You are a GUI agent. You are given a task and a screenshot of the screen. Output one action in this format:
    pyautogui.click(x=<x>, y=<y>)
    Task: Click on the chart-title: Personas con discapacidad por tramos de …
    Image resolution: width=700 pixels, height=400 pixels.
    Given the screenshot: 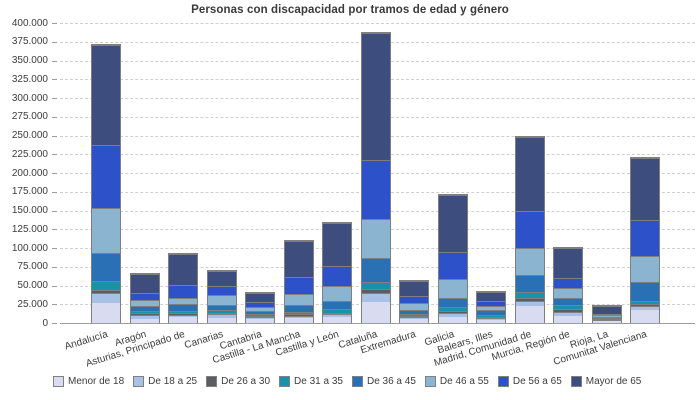 What is the action you would take?
    pyautogui.click(x=350, y=10)
    